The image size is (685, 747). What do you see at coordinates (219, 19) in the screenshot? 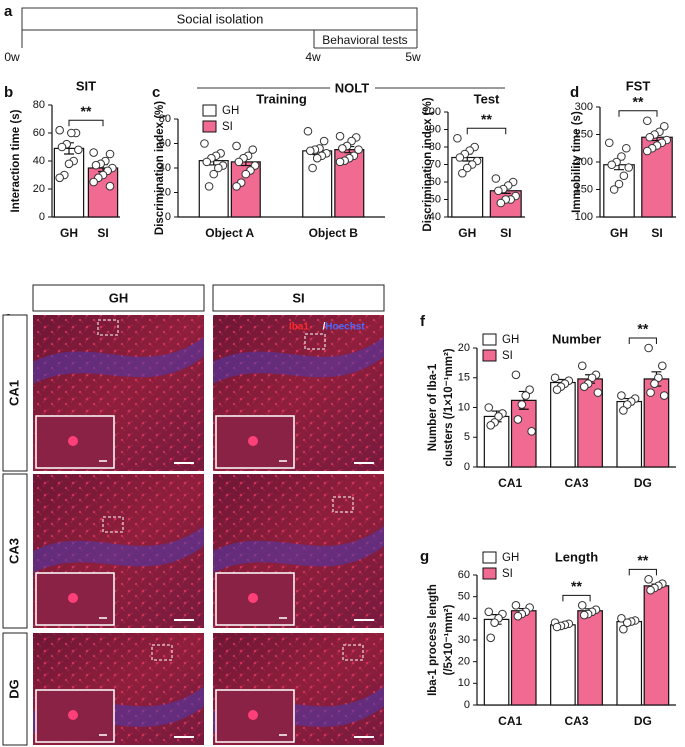
I see `isolation-box` at bounding box center [219, 19].